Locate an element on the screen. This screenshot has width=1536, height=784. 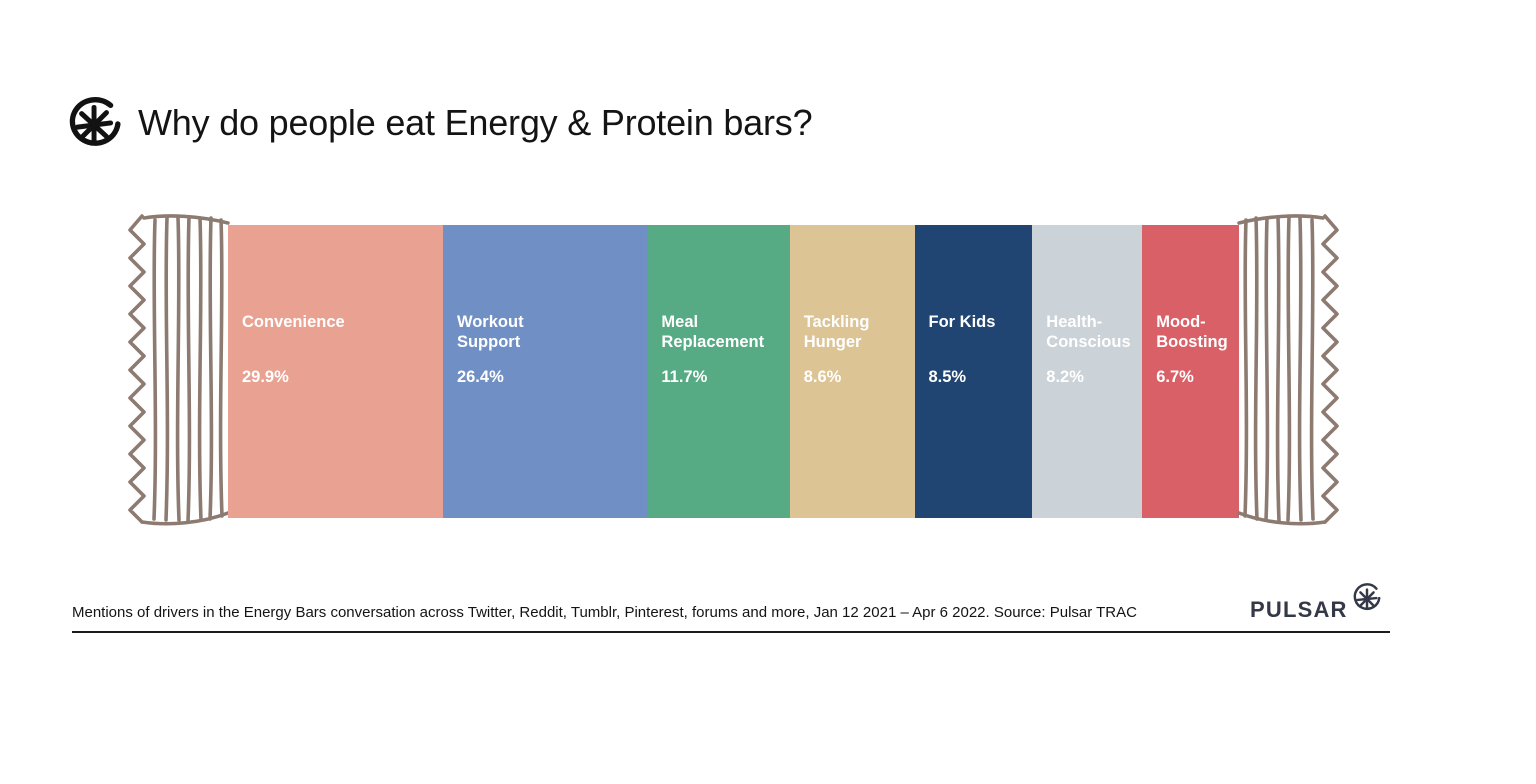
bar-segment-for-kids: For Kids 8.5% is located at coordinates (973, 371).